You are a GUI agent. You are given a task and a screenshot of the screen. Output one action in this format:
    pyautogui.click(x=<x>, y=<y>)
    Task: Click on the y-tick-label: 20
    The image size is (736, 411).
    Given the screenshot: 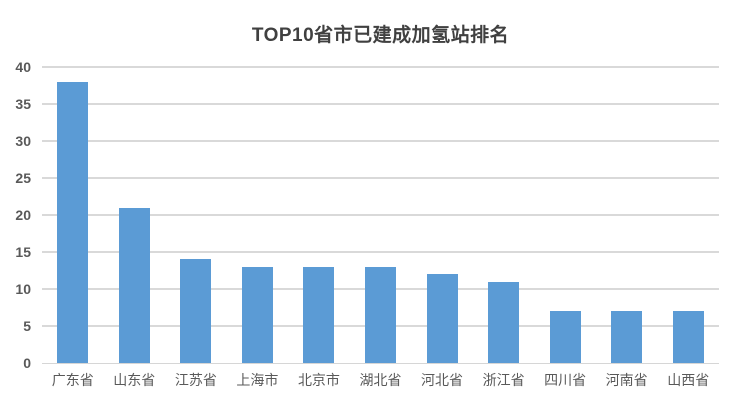 What is the action you would take?
    pyautogui.click(x=23, y=215)
    